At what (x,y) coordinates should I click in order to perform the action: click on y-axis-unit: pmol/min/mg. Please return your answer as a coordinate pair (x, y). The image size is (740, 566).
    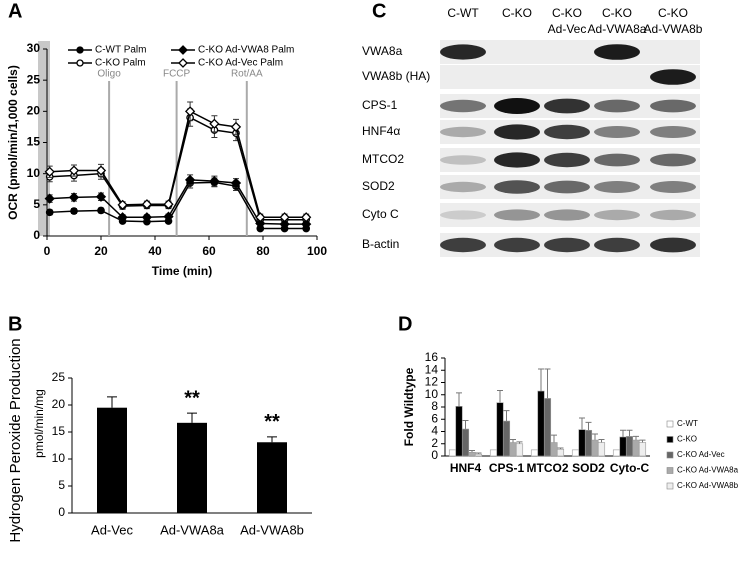
    Looking at the image, I should click on (39, 423).